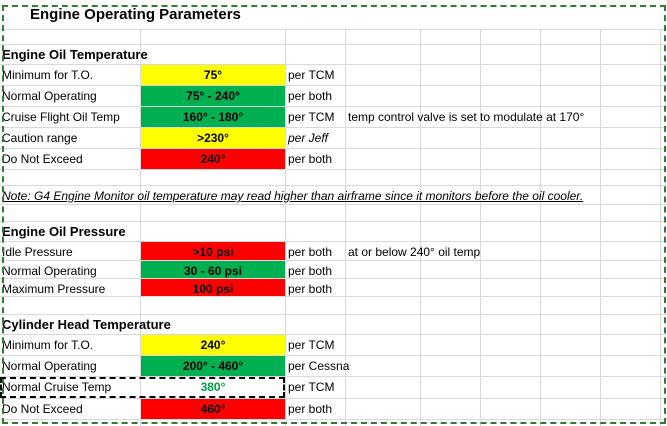 This screenshot has height=426, width=667. I want to click on parameter-value: 160° - 180°, so click(213, 117).